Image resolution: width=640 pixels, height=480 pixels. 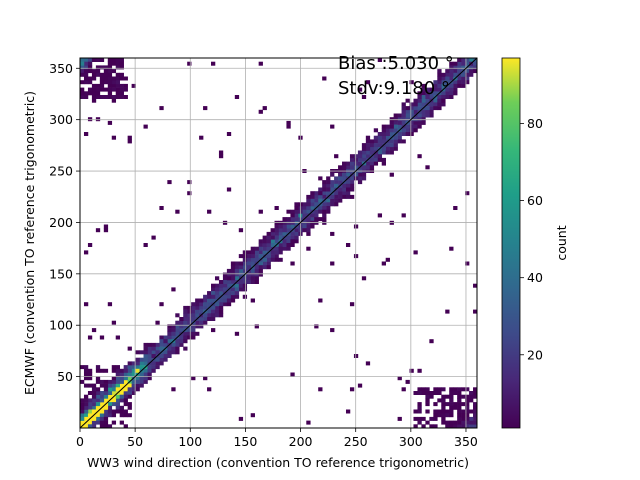 What do you see at coordinates (61, 68) in the screenshot?
I see `y-tick-label: 350` at bounding box center [61, 68].